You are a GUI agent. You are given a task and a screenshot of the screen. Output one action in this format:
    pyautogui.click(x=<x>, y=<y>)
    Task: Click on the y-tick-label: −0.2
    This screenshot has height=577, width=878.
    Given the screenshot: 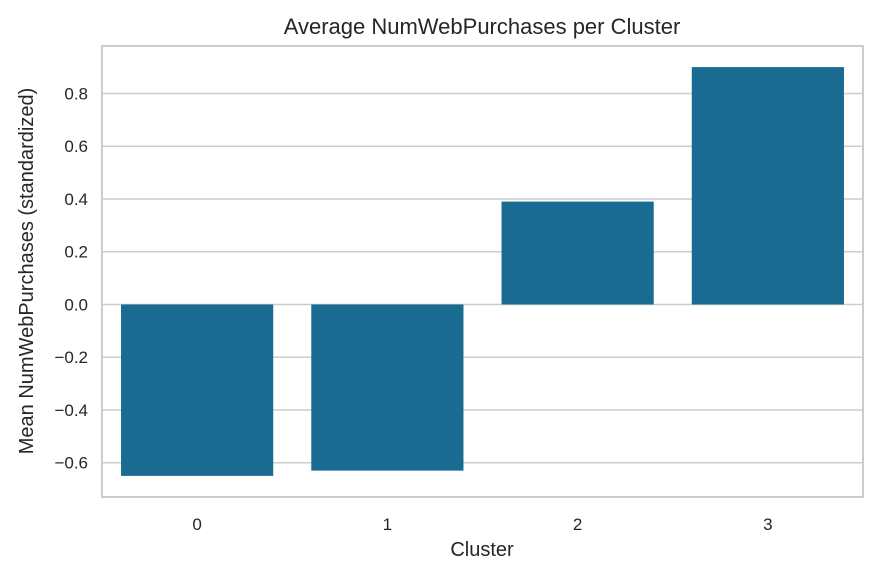 What is the action you would take?
    pyautogui.click(x=71, y=357)
    